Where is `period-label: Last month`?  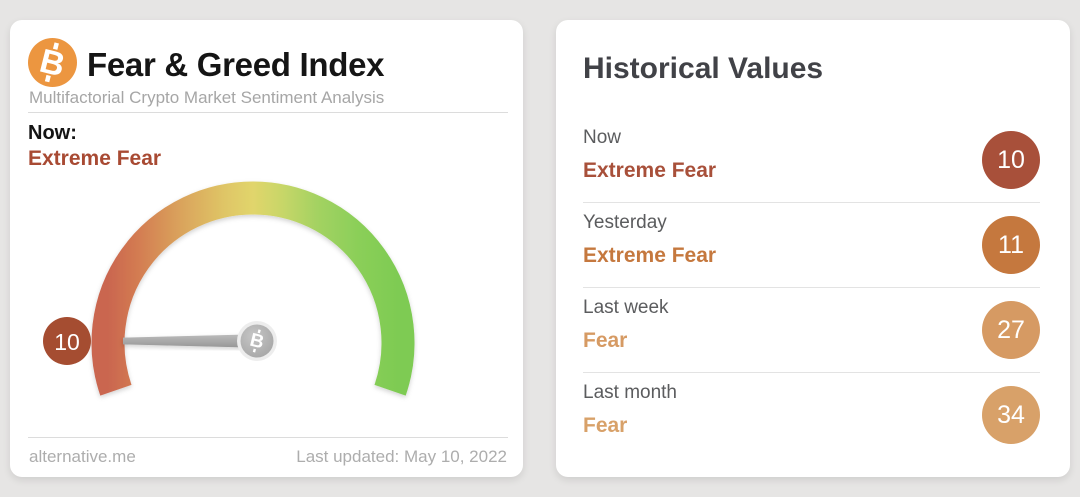
period-label: Last month is located at coordinates (630, 392).